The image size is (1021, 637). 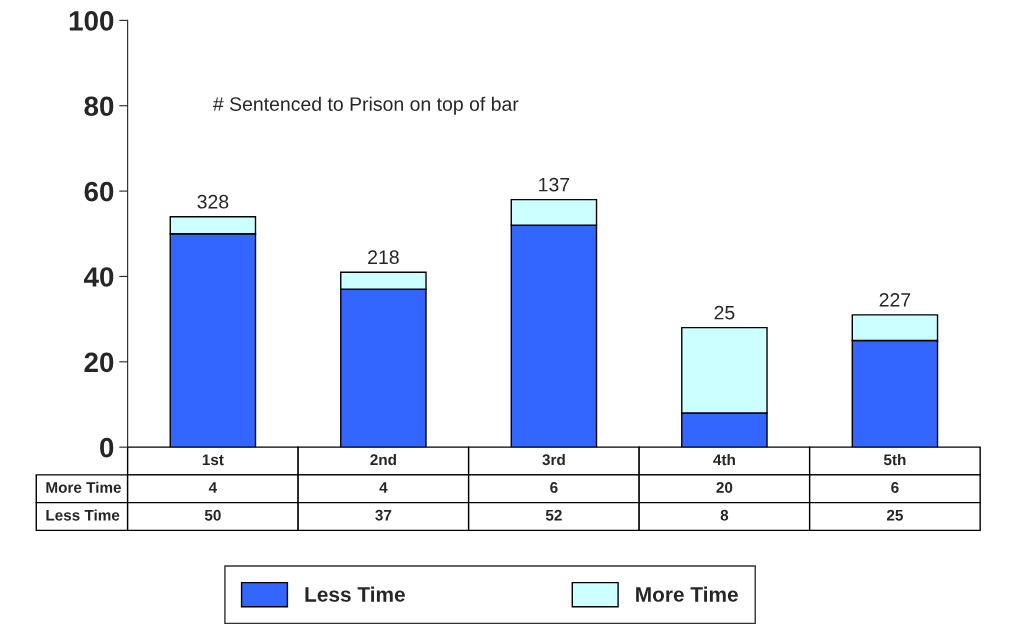 What do you see at coordinates (91, 21) in the screenshot?
I see `y-tick-label: 100` at bounding box center [91, 21].